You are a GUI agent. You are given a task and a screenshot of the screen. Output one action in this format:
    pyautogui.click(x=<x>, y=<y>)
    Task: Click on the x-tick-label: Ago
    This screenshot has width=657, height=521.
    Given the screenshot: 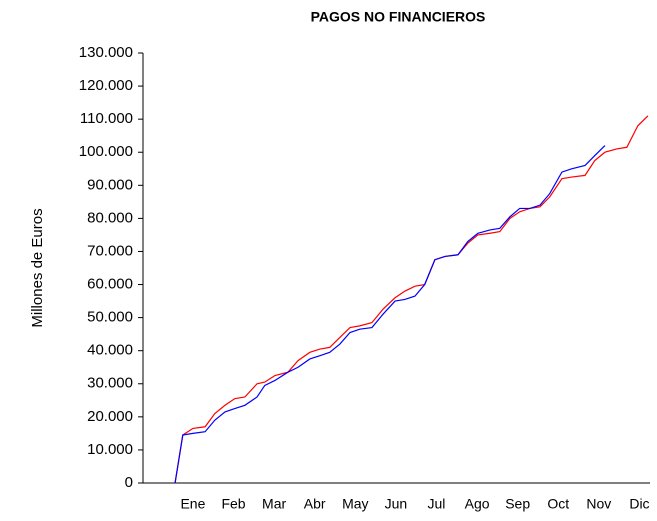 What is the action you would take?
    pyautogui.click(x=477, y=504)
    